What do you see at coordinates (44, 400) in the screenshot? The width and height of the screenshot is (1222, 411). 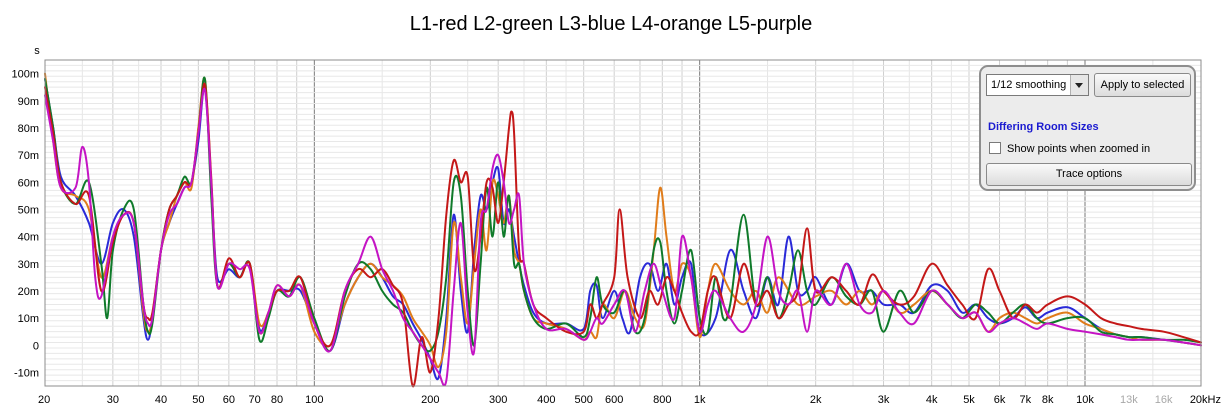 I see `x-tick-label: 20` at bounding box center [44, 400].